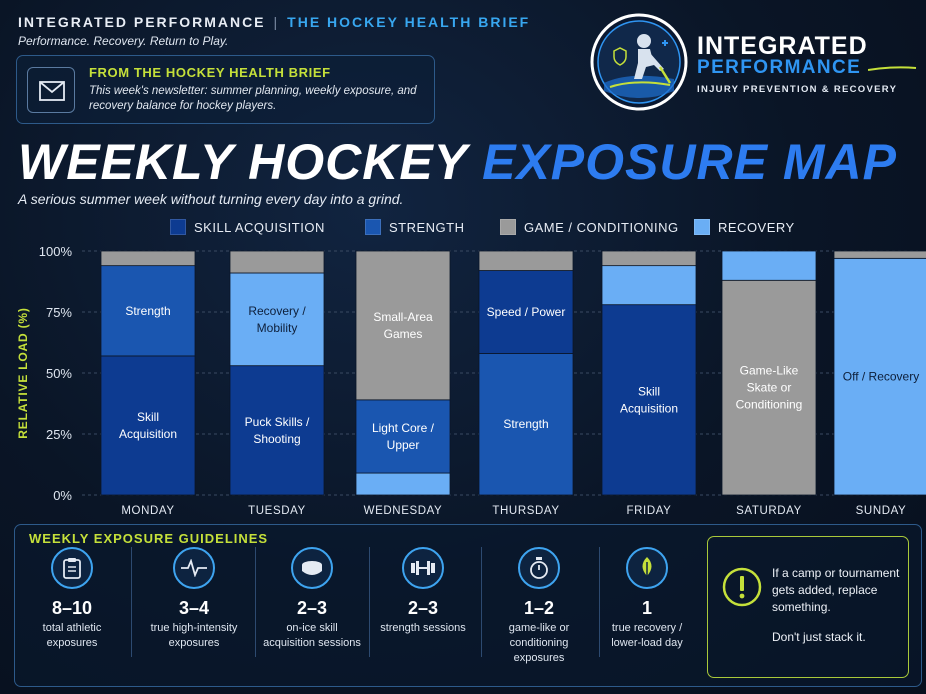 This screenshot has width=926, height=694. Describe the element at coordinates (59, 434) in the screenshot. I see `y-tick-label: 25%` at that location.